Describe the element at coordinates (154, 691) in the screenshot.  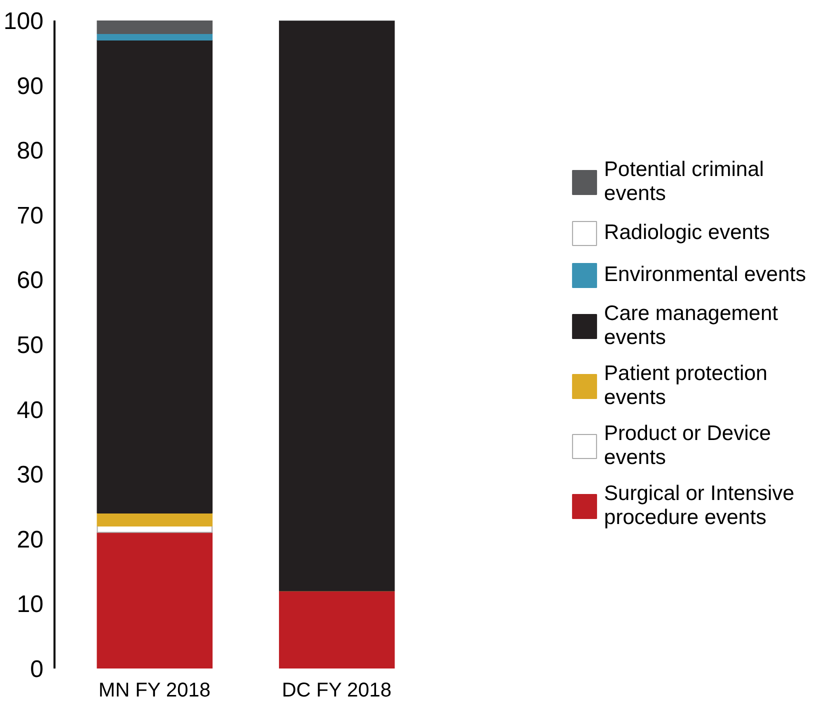
I see `x-tick-label: MN FY 2018` at that location.